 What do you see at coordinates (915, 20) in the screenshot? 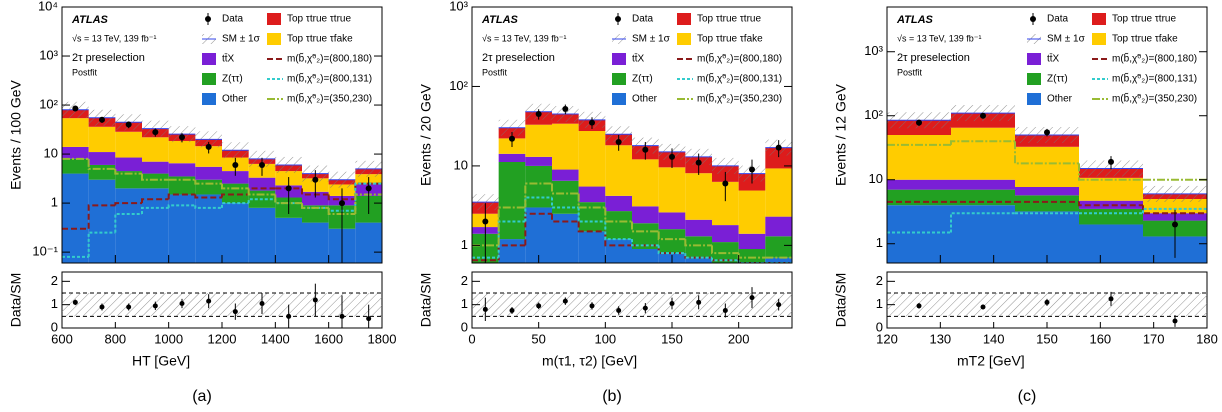
I see `experiment: ATLAS` at bounding box center [915, 20].